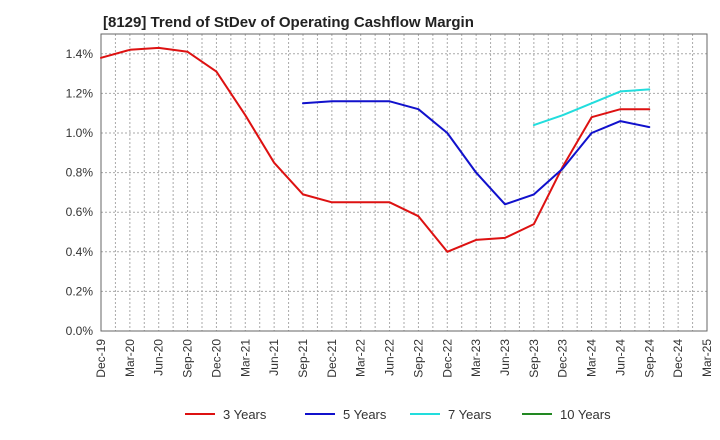  I want to click on x-tick-label: Dec-20, so click(216, 358).